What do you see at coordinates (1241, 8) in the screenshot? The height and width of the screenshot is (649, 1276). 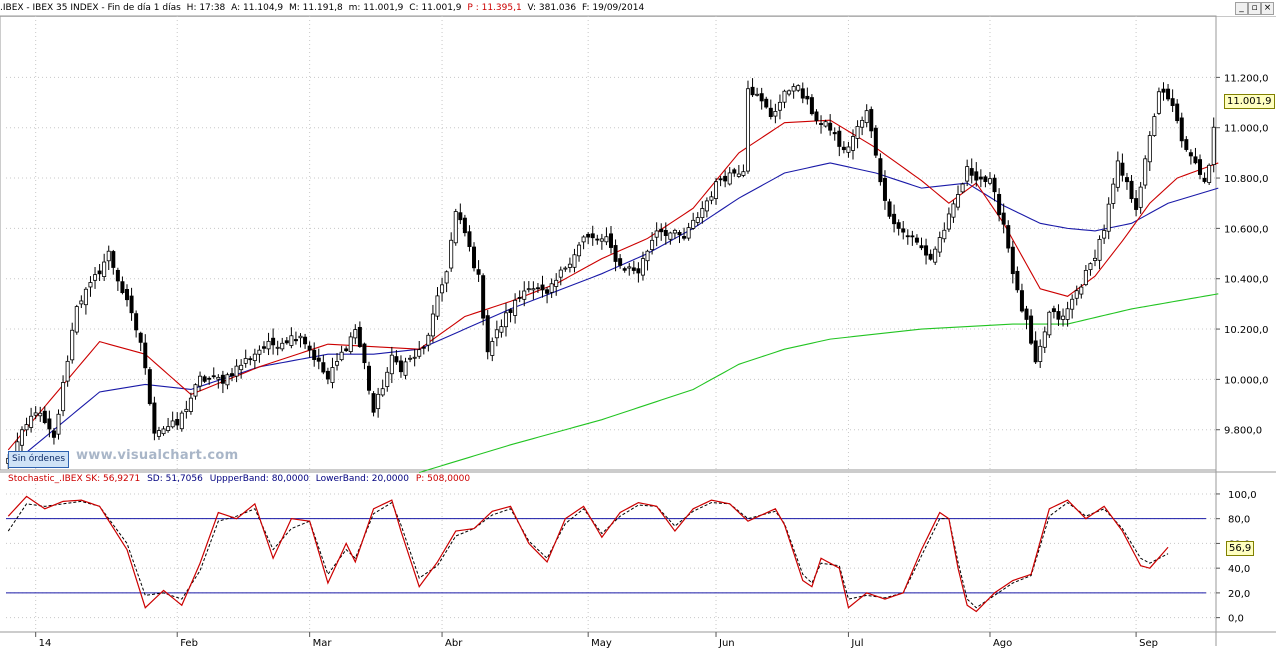 I see `minimize-button: _` at bounding box center [1241, 8].